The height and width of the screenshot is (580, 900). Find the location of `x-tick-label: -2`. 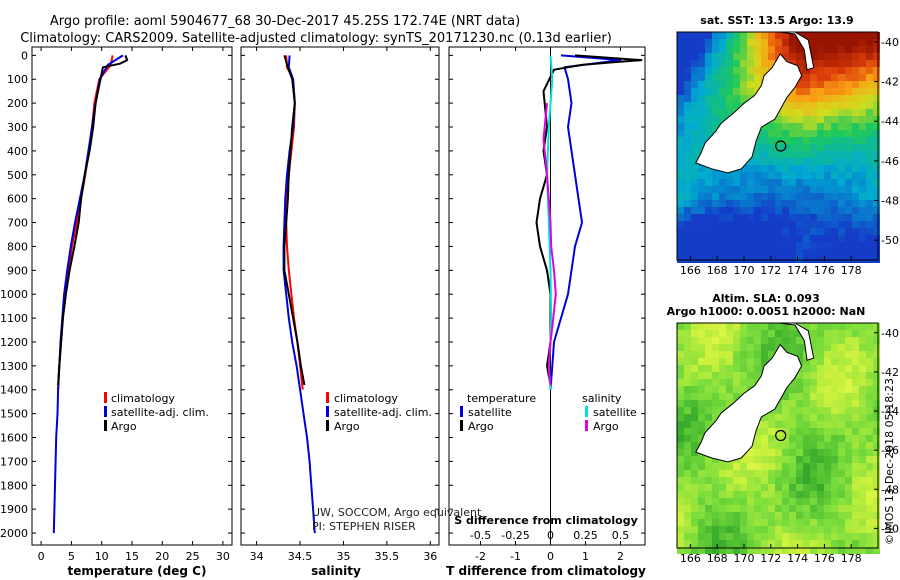

x-tick-label: -2 is located at coordinates (480, 556).